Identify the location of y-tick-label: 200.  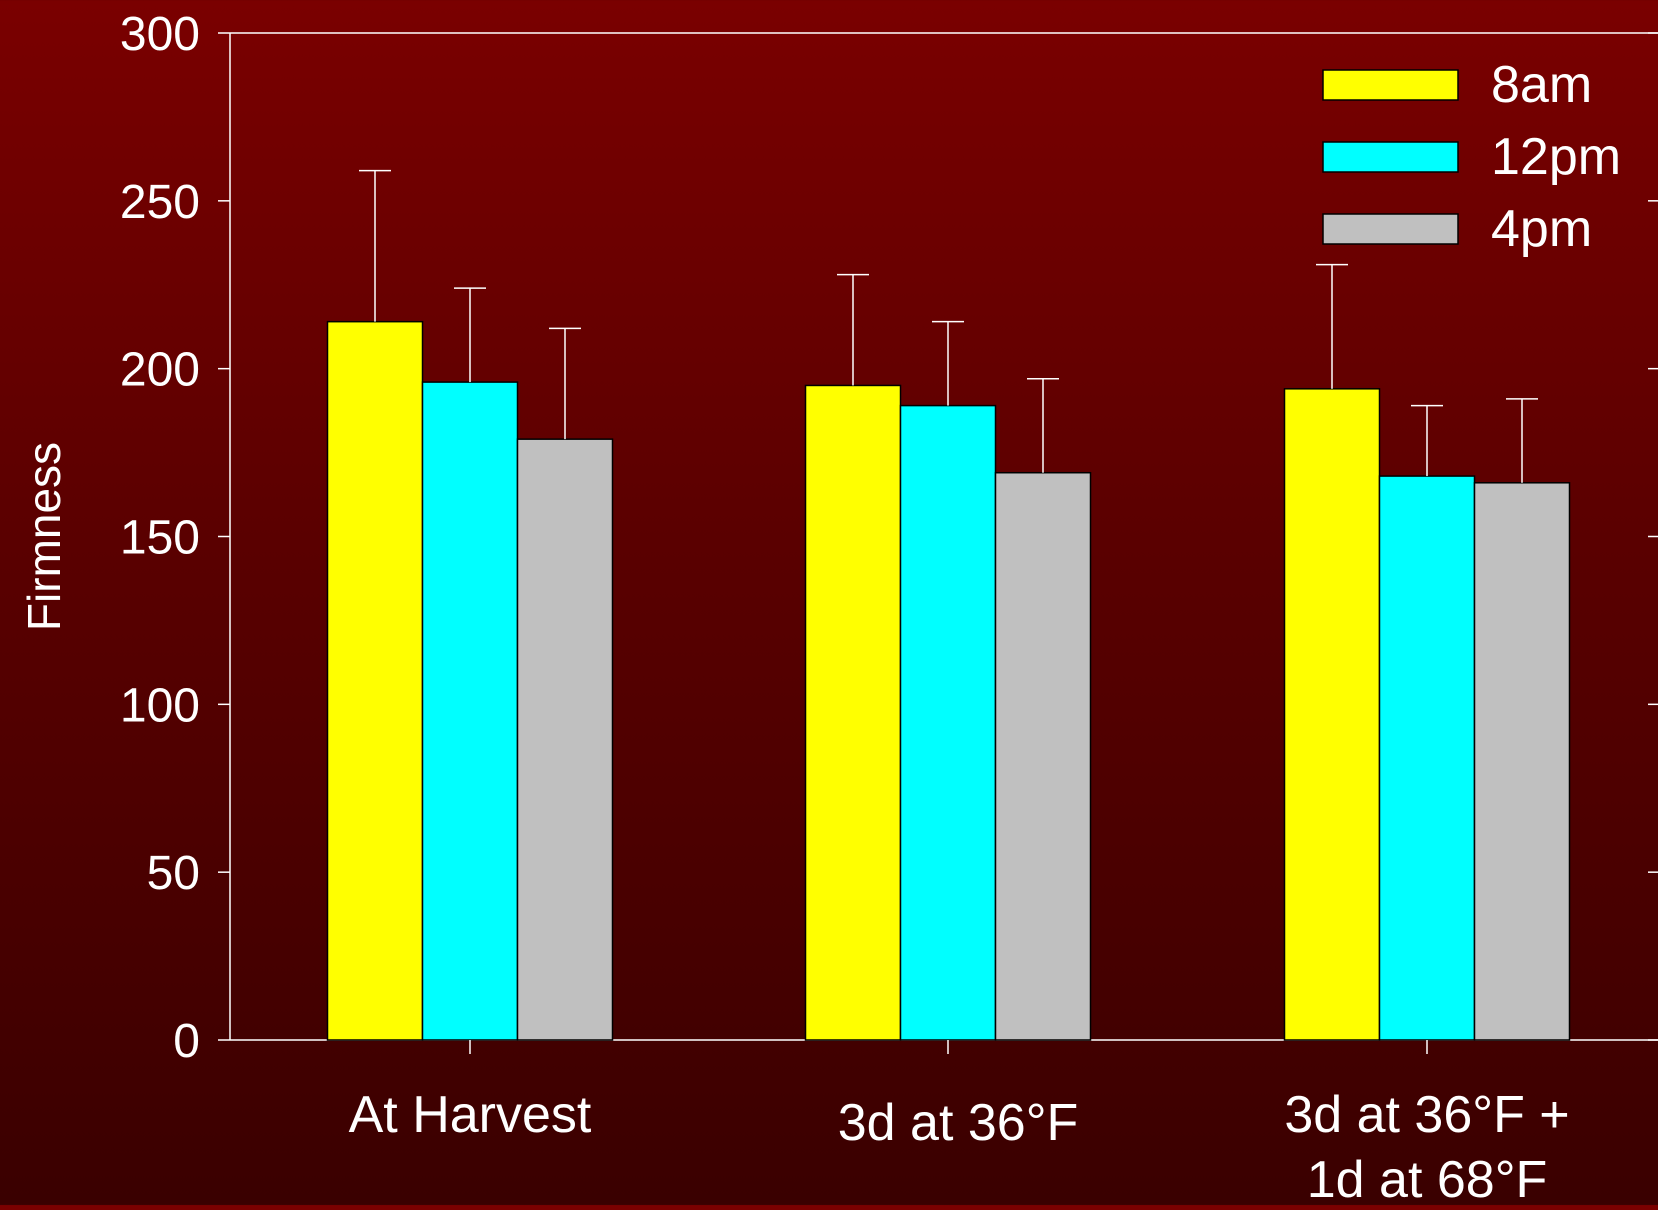
(160, 370).